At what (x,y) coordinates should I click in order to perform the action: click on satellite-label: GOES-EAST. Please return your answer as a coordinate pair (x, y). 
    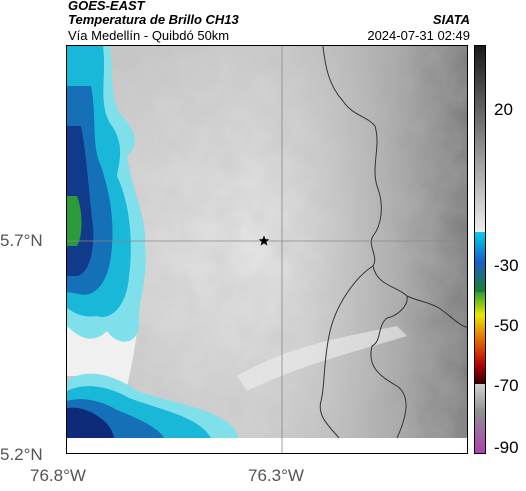
    Looking at the image, I should click on (106, 6).